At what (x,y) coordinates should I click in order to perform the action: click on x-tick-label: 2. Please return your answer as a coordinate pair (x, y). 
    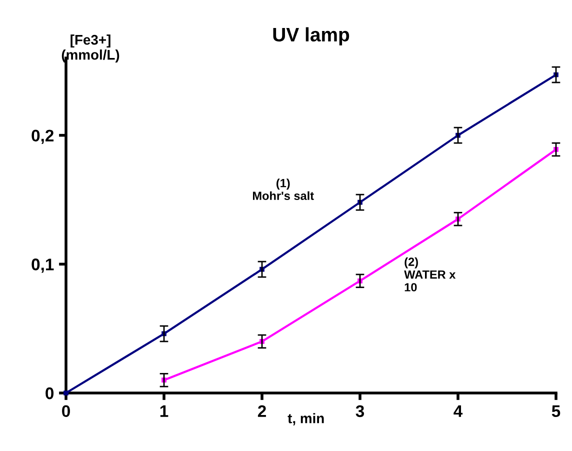
    Looking at the image, I should click on (262, 411).